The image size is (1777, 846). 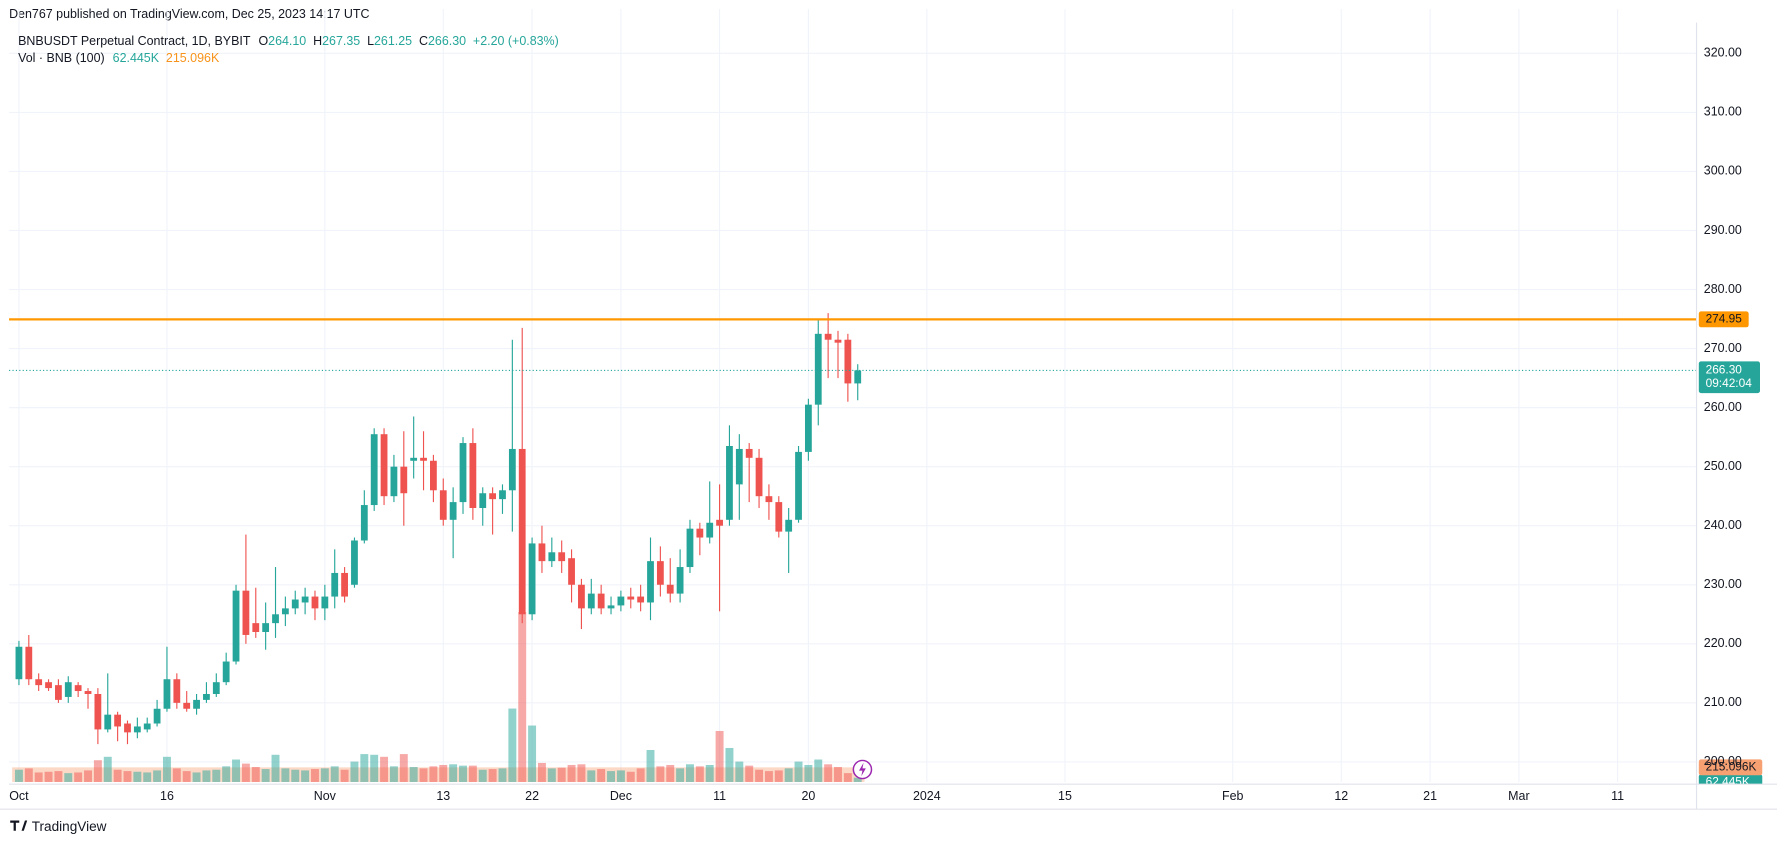 I want to click on reading-value: 264.10, so click(x=287, y=41).